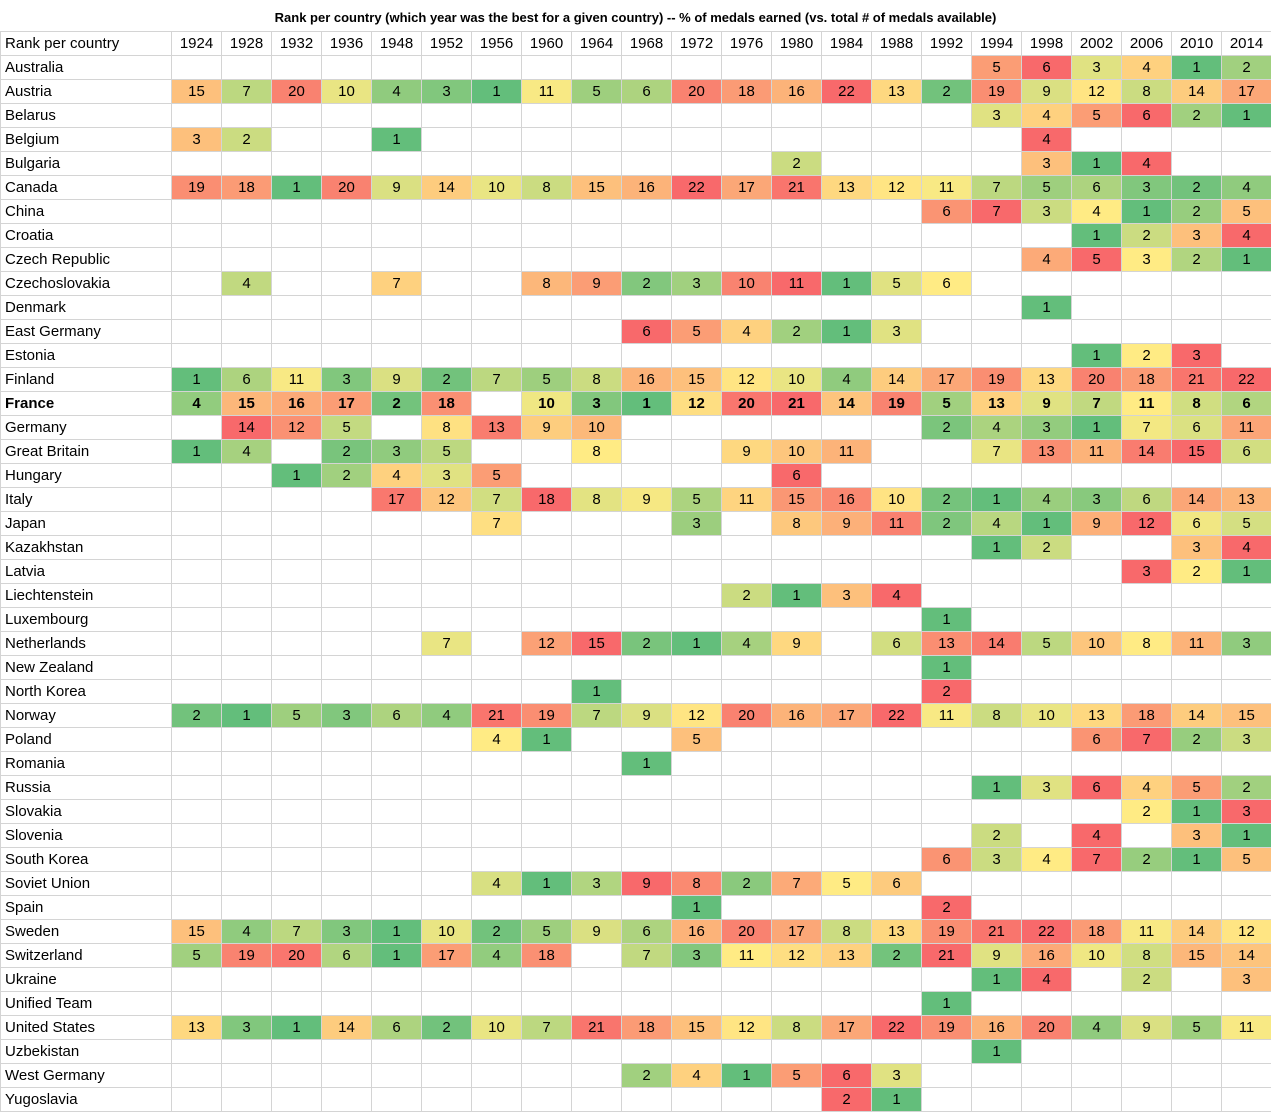 This screenshot has height=1112, width=1271. What do you see at coordinates (547, 44) in the screenshot?
I see `year-header-1960: 1960` at bounding box center [547, 44].